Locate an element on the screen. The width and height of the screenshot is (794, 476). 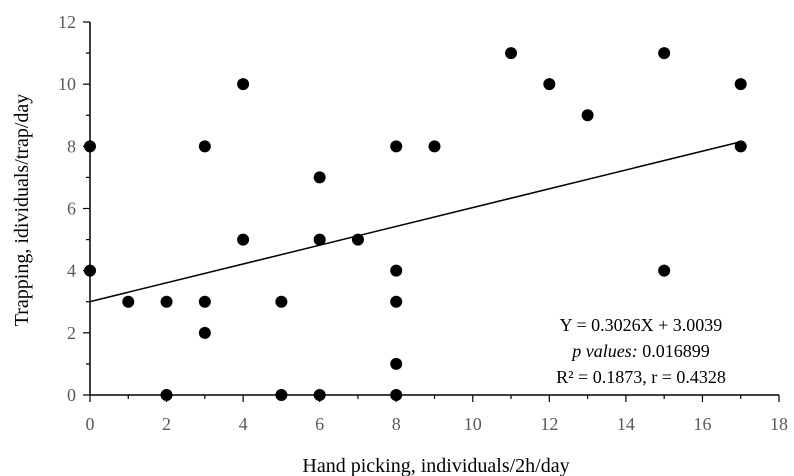
y-tick-label: 6 is located at coordinates (71, 209).